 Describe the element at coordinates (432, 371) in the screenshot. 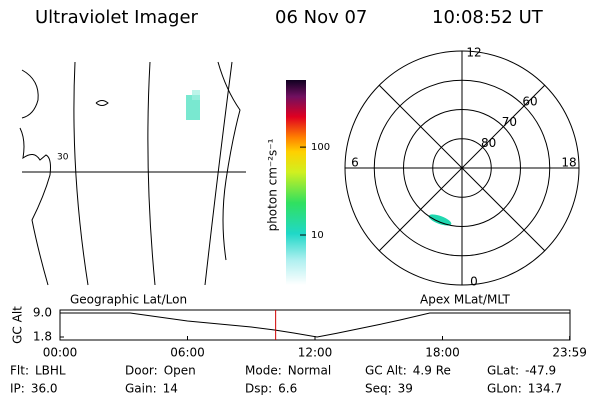

I see `info-value: 4.9 Re` at that location.